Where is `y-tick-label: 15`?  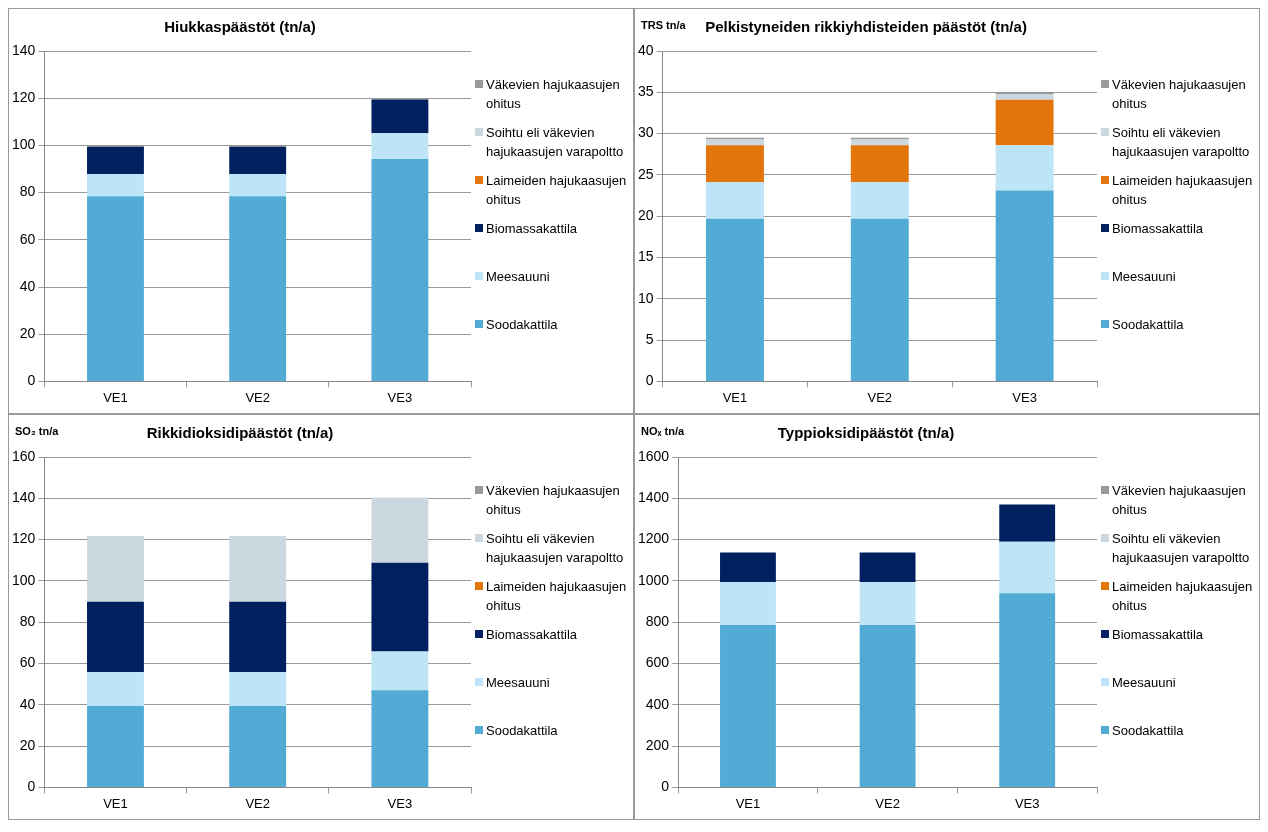 y-tick-label: 15 is located at coordinates (645, 256).